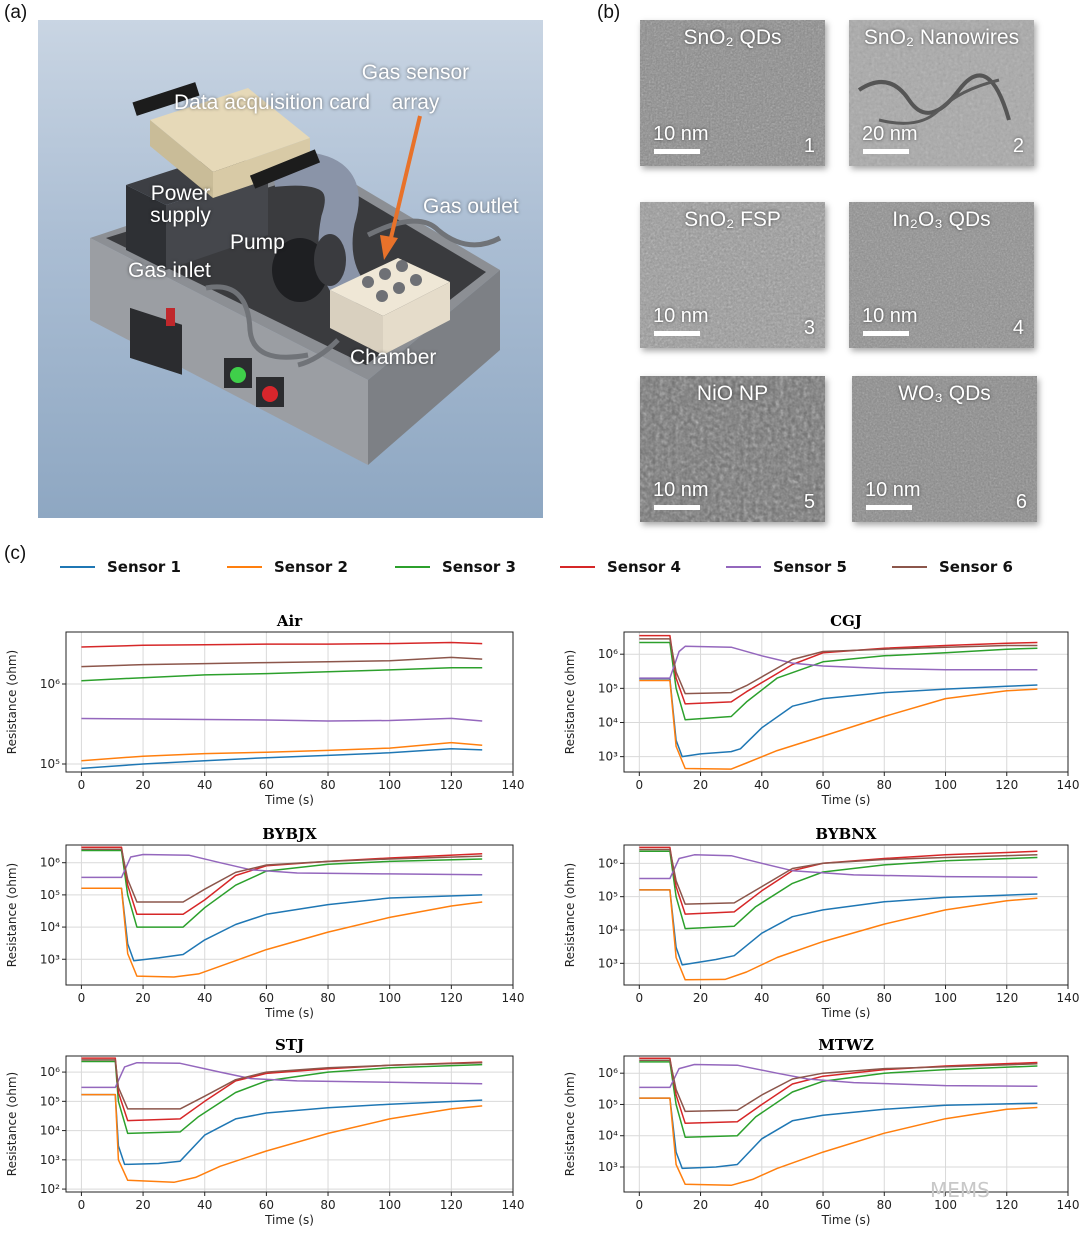 This screenshot has width=1080, height=1235. I want to click on tem-title: SnO₂ Nanowires, so click(941, 37).